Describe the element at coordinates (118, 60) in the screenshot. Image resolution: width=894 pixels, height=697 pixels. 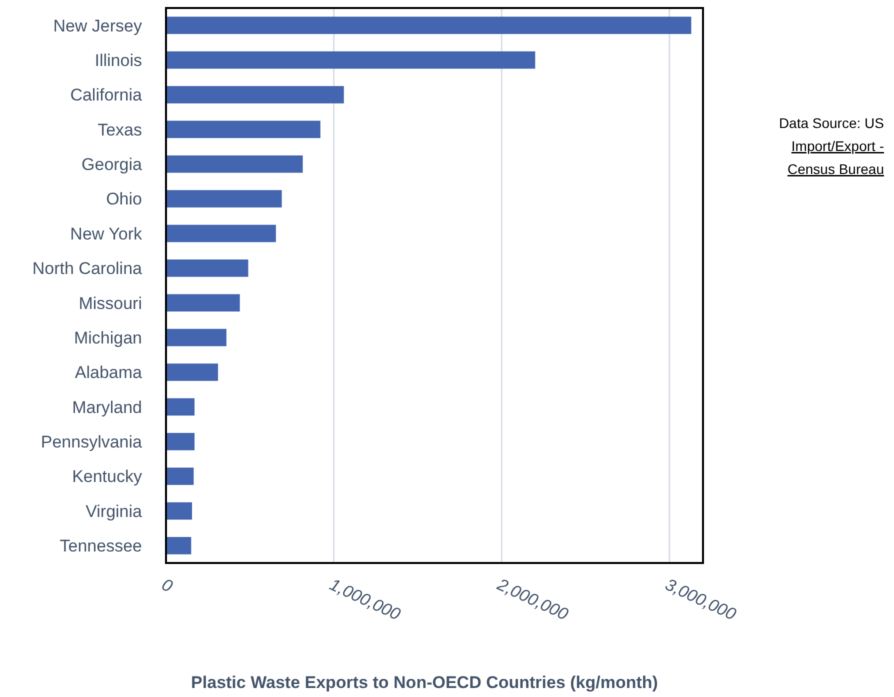
I see `y-tick-label: Illinois` at that location.